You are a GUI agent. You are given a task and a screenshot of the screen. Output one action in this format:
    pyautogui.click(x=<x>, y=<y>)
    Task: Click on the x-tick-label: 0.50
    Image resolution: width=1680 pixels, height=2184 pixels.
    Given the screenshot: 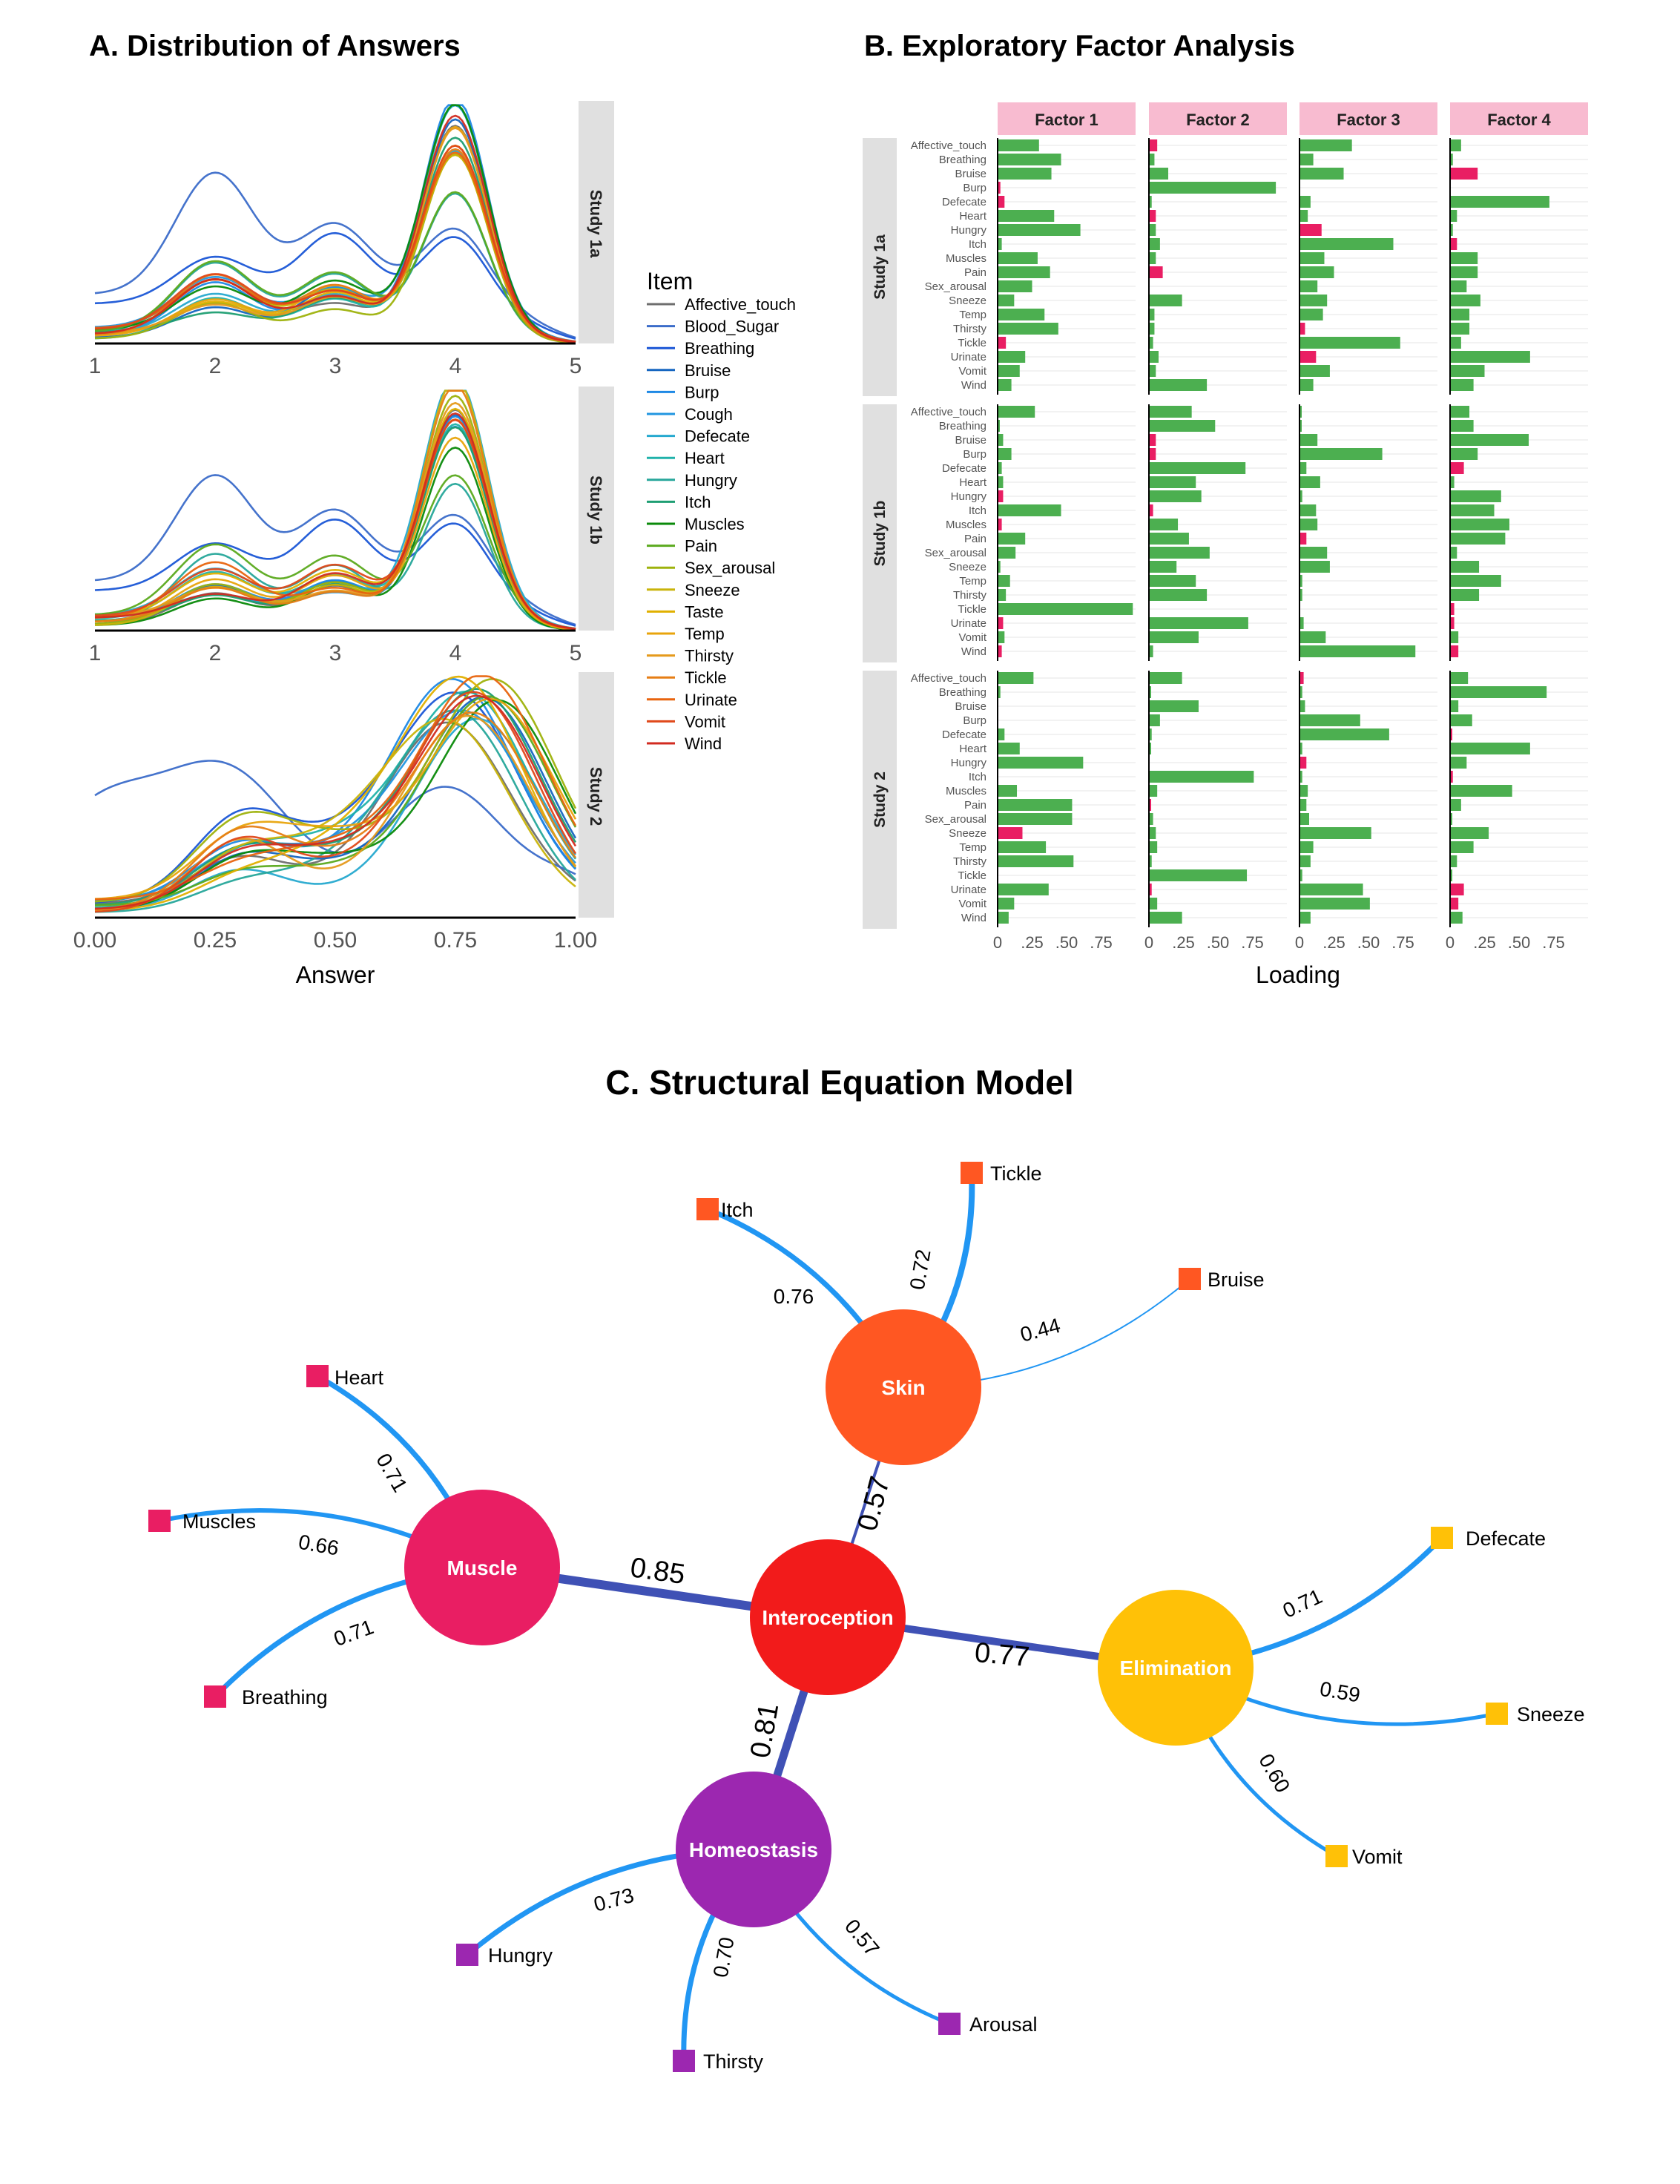 What is the action you would take?
    pyautogui.click(x=336, y=940)
    